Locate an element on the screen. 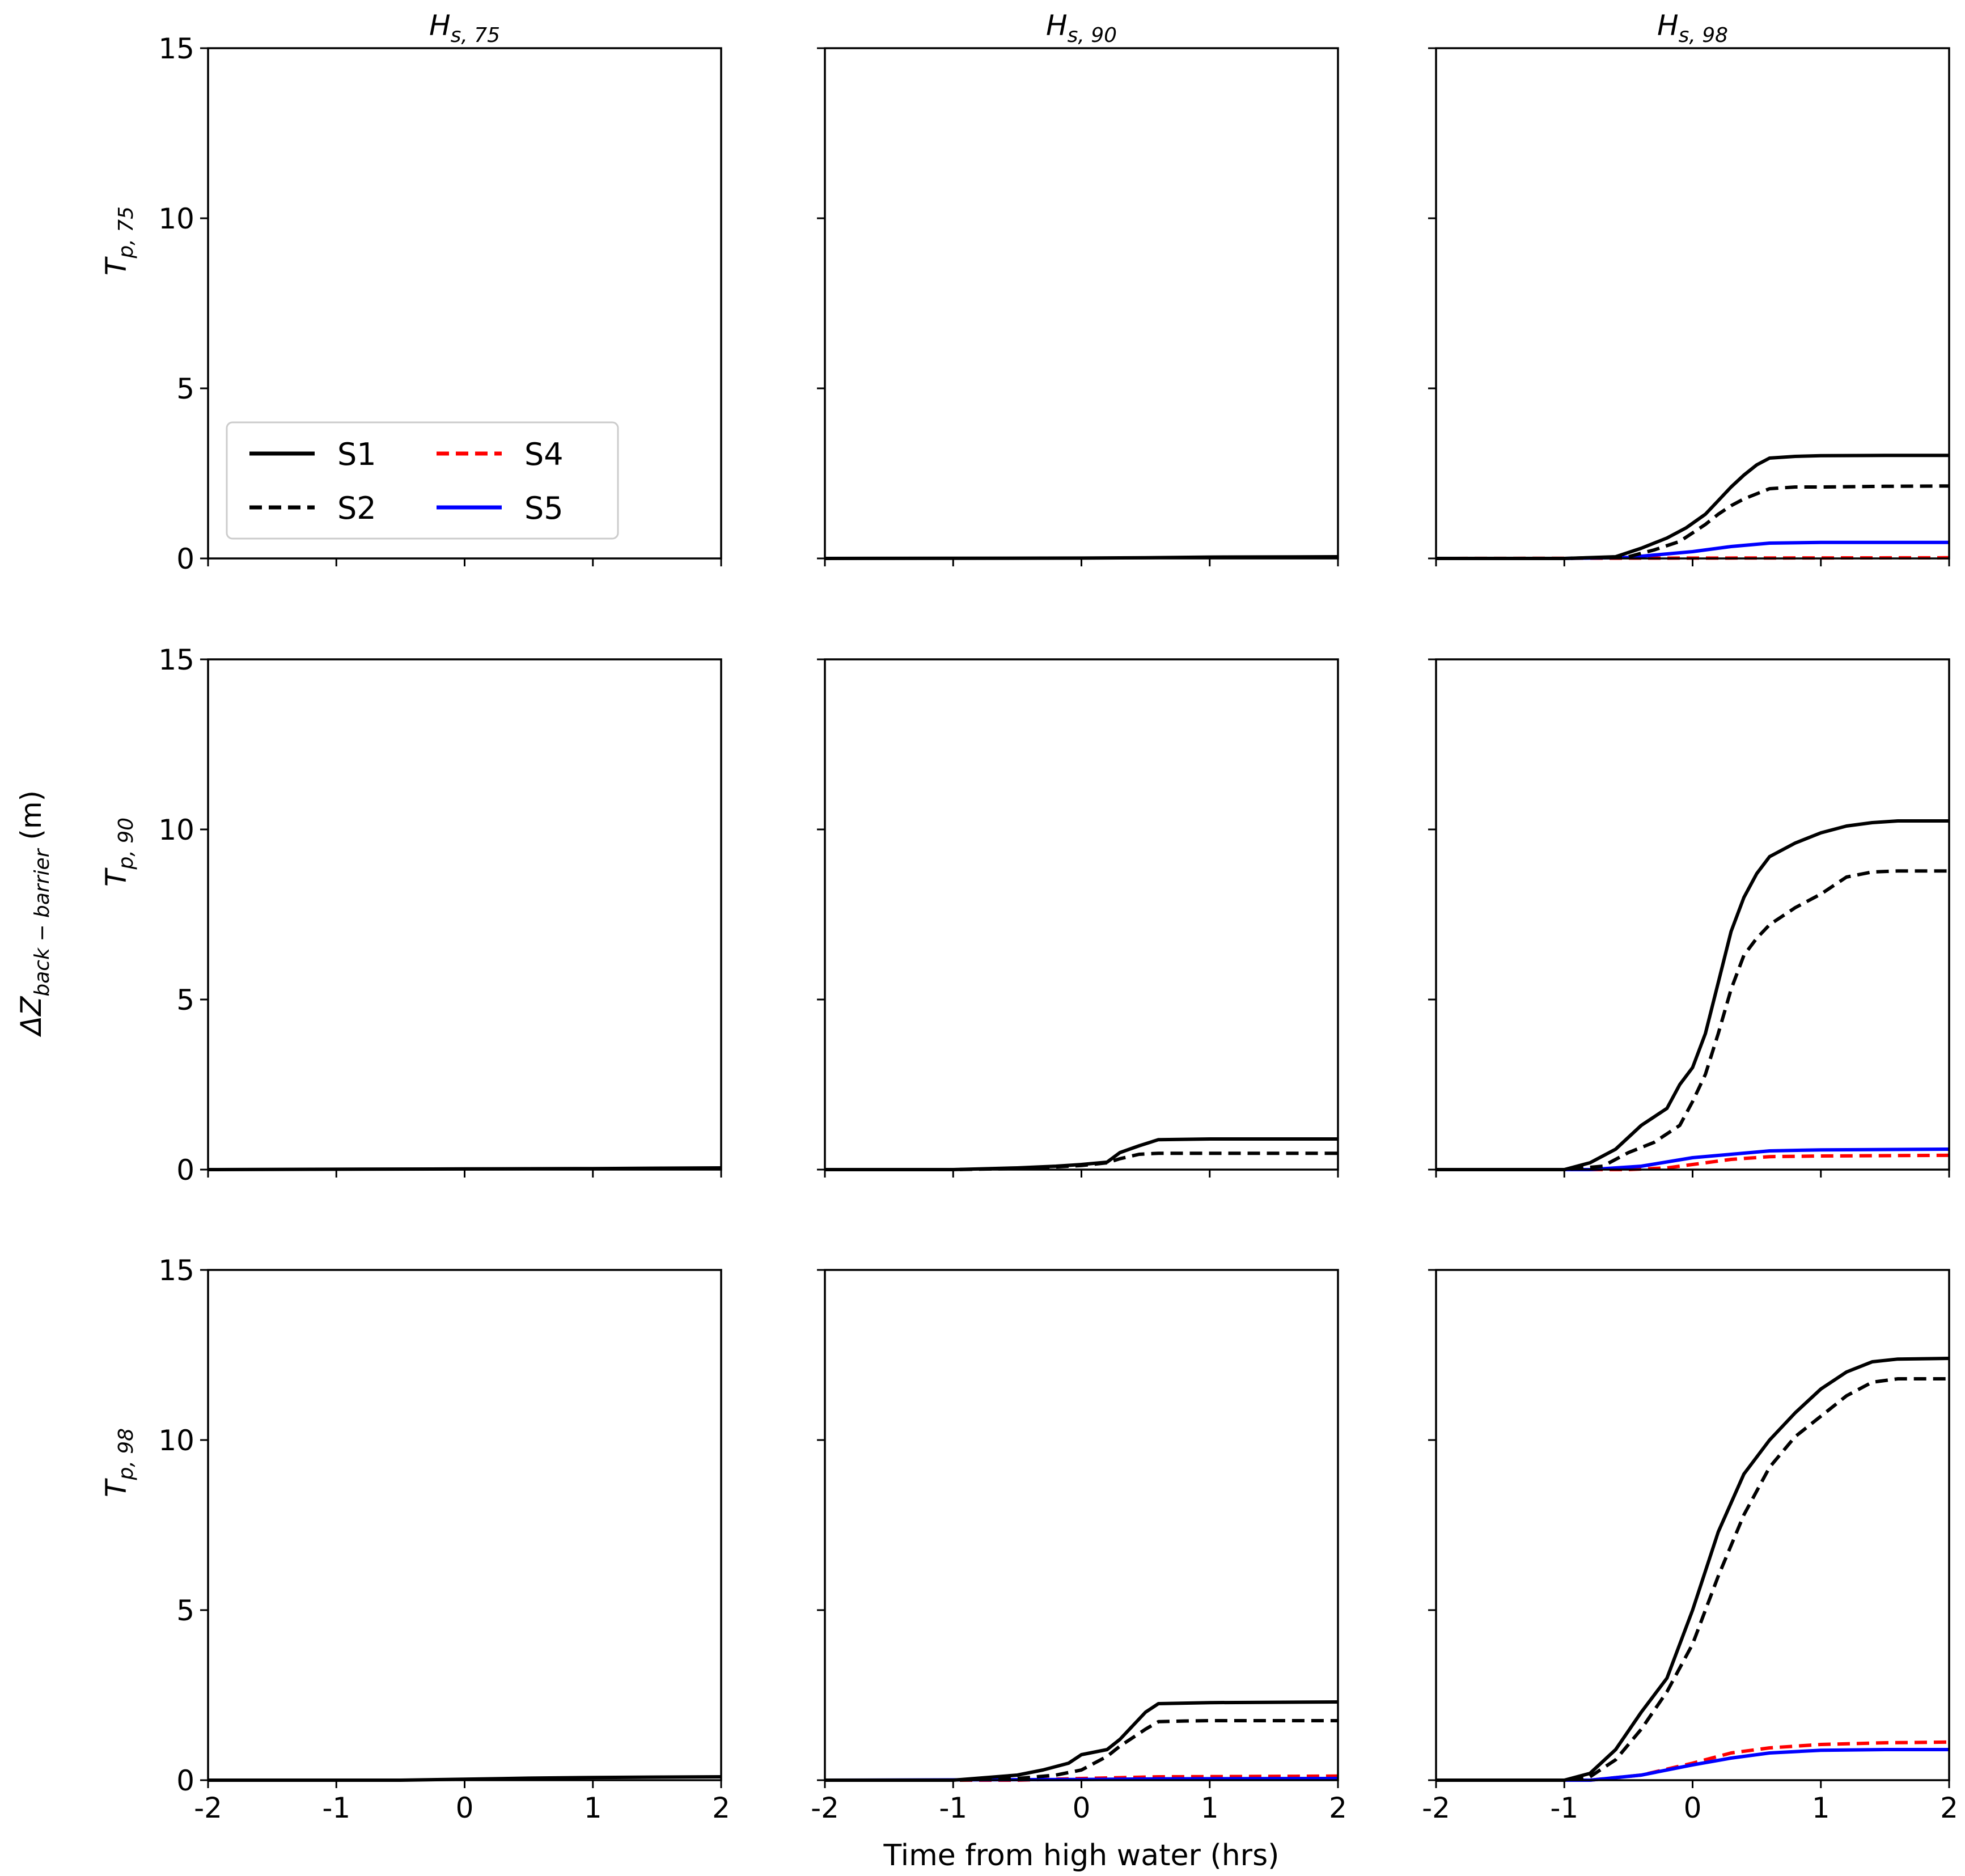  row-title-1: Tp, 75 is located at coordinates (119, 241).